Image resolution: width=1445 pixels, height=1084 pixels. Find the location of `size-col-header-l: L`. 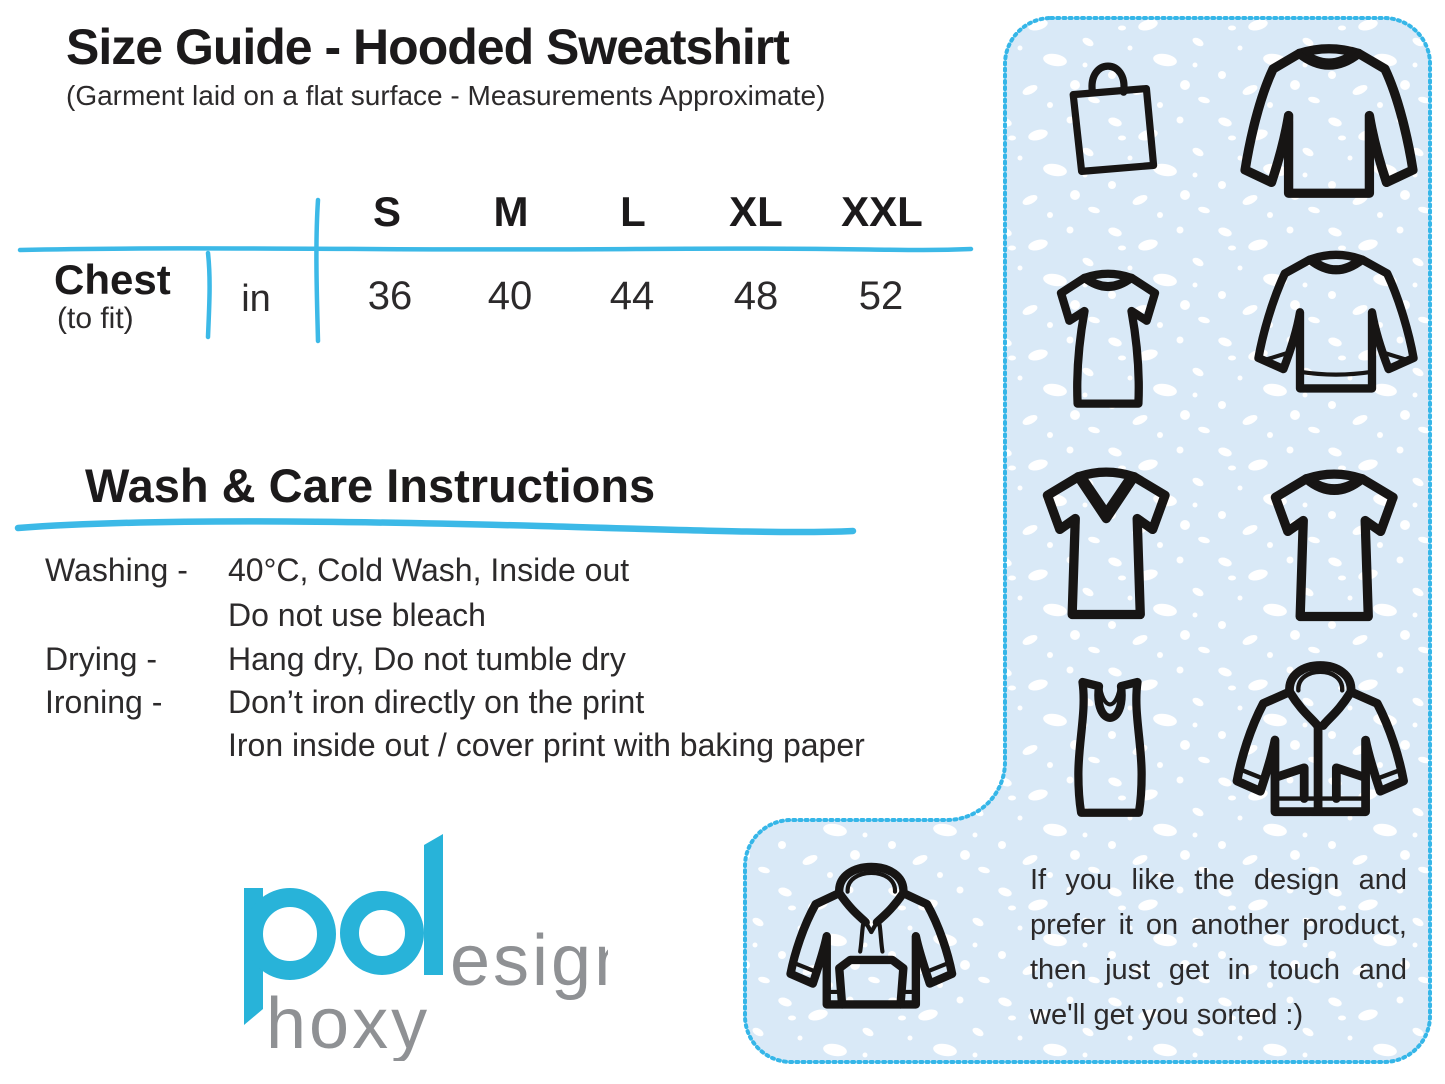

size-col-header-l: L is located at coordinates (633, 211).